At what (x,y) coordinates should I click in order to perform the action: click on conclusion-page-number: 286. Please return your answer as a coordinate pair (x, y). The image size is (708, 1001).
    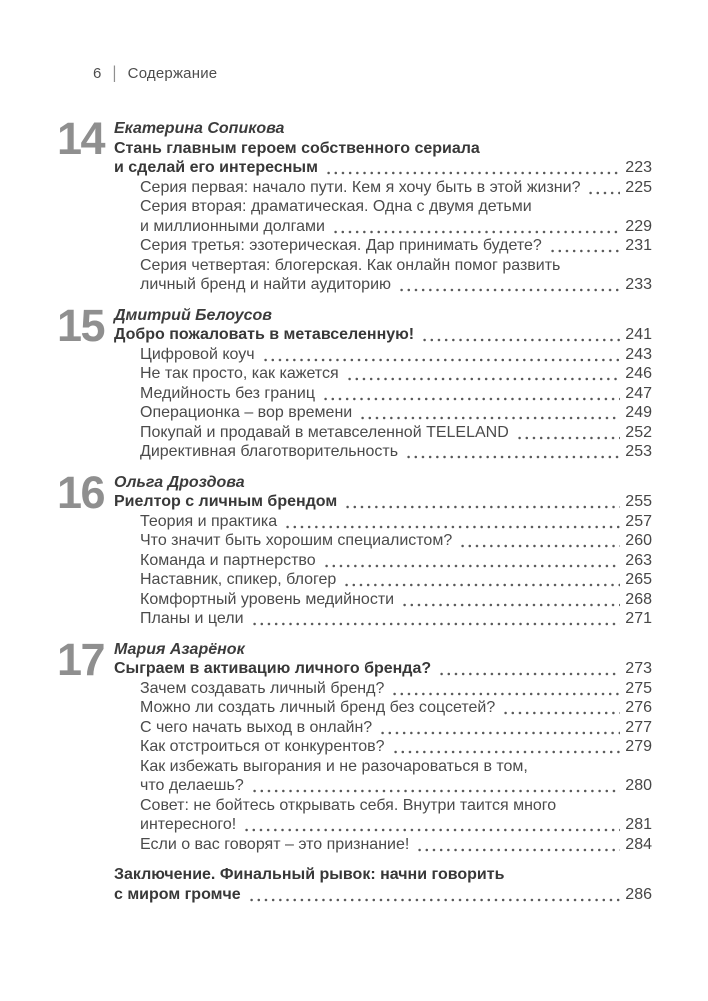
    Looking at the image, I should click on (638, 894).